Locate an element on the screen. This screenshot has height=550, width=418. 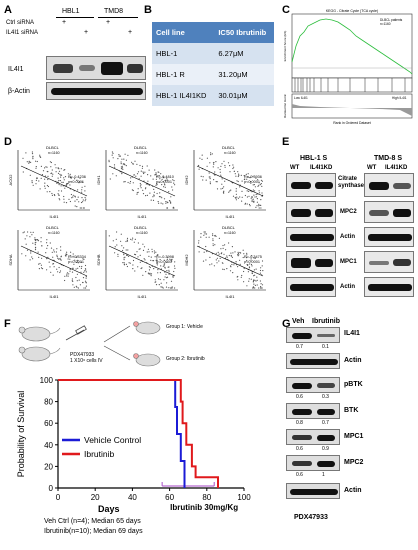
scatter-title: DLBCL is located at coordinates (229, 227).